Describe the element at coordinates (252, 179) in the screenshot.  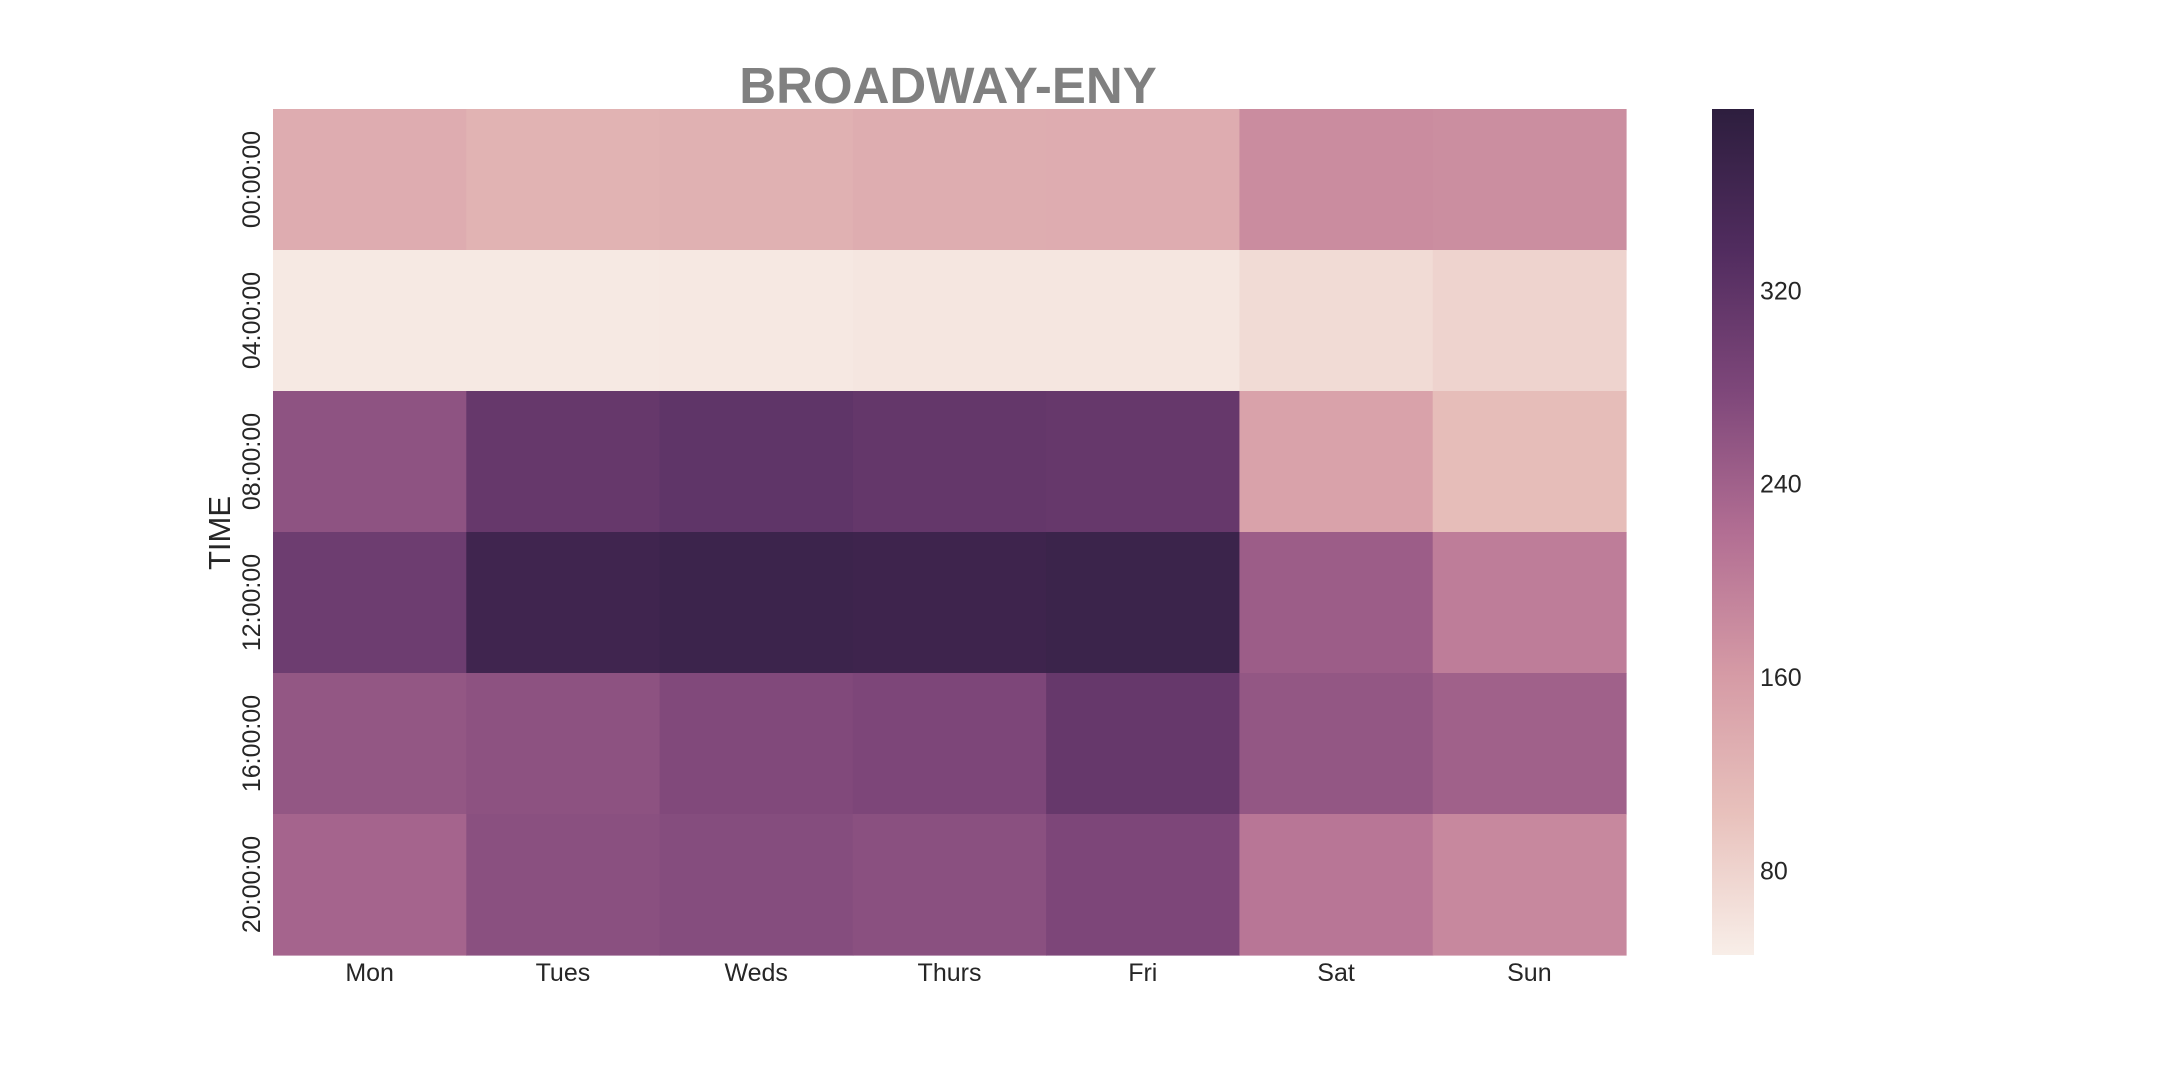
I see `y-tick-label: 00:00:00` at that location.